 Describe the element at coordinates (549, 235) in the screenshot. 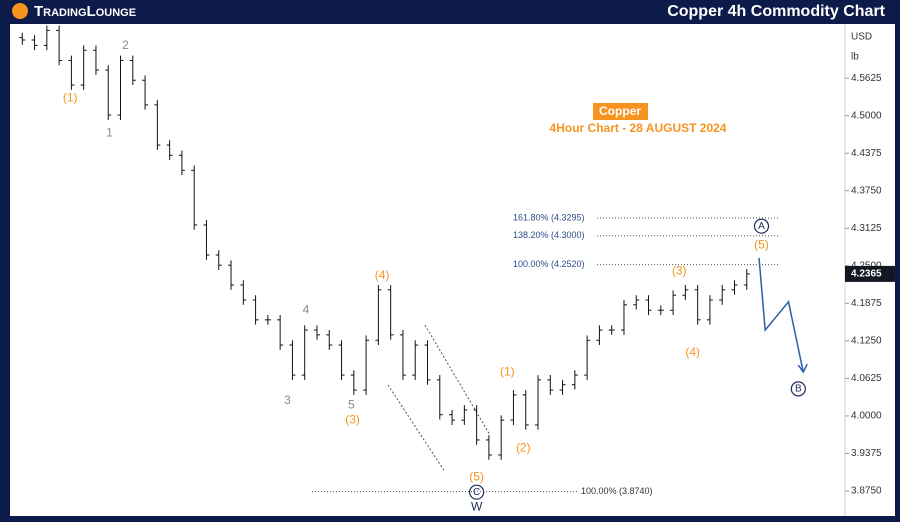

I see `fib-label: 138.20% (4.3000)` at that location.